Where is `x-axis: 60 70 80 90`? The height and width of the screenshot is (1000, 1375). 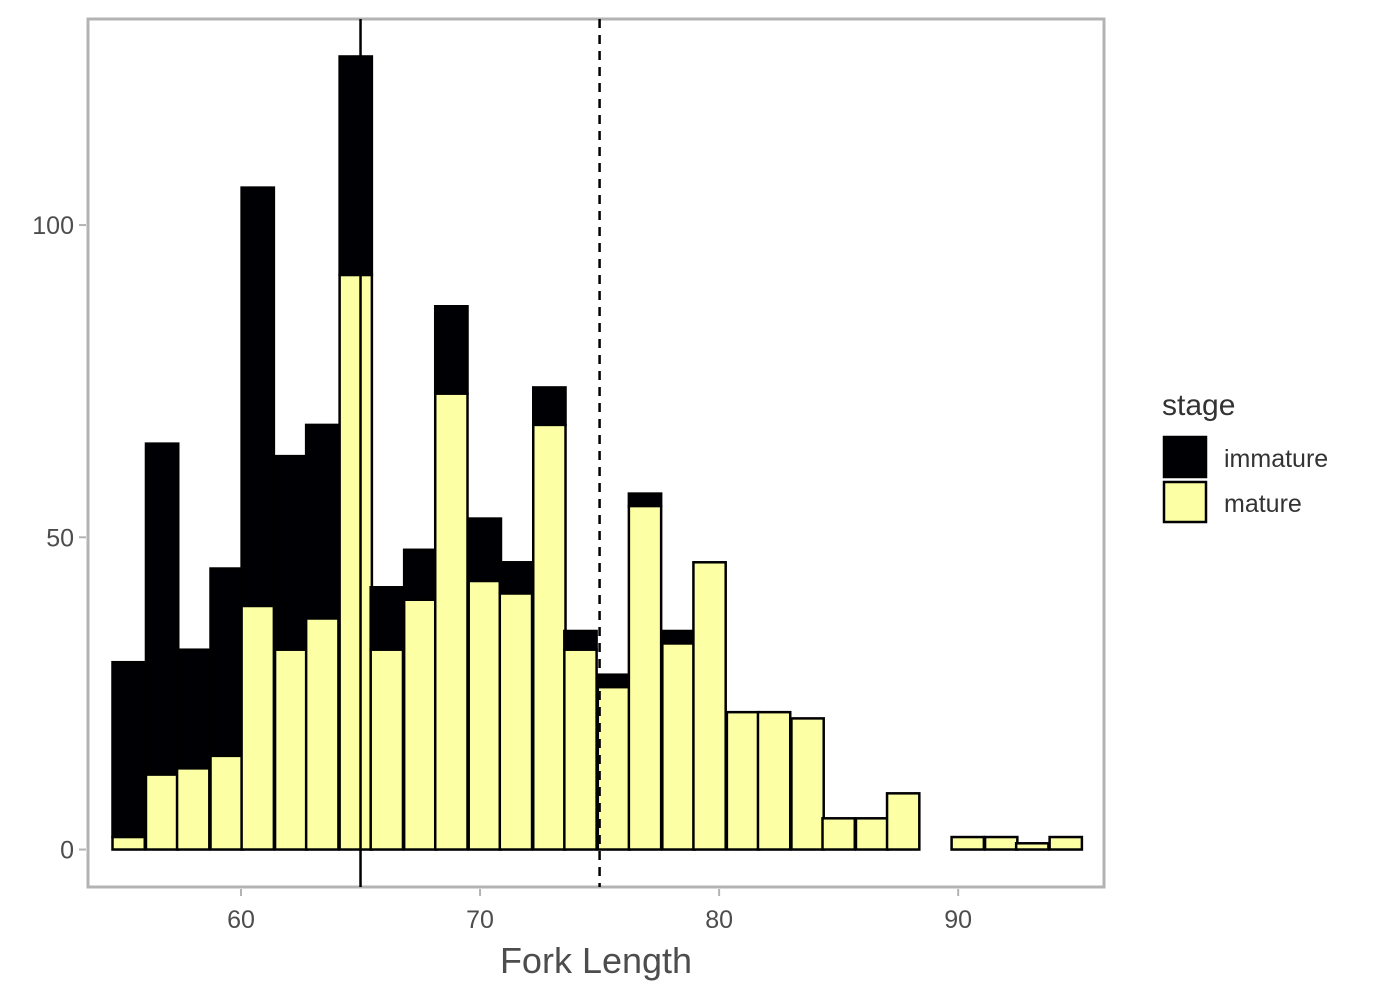 x-axis: 60 70 80 90 is located at coordinates (599, 911).